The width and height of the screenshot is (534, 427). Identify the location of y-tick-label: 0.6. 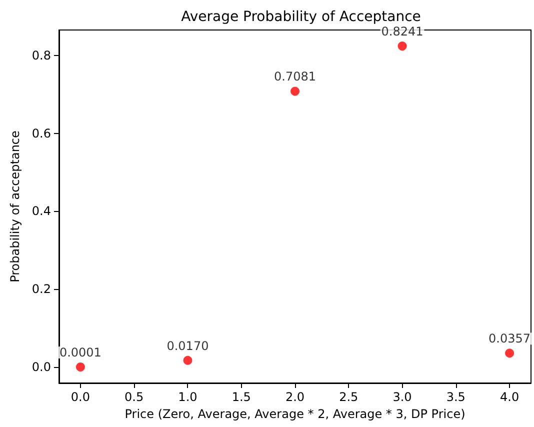
(41, 133).